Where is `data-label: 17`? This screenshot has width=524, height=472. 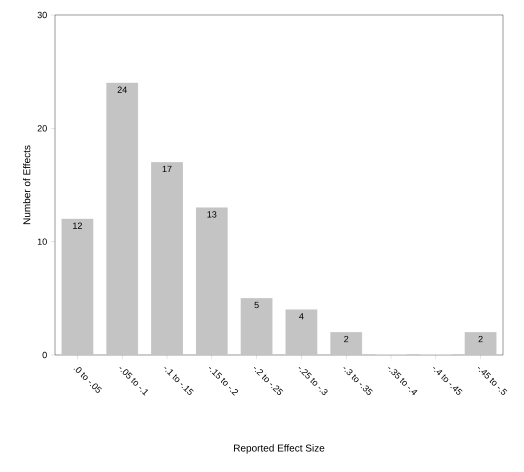
data-label: 17 is located at coordinates (167, 169).